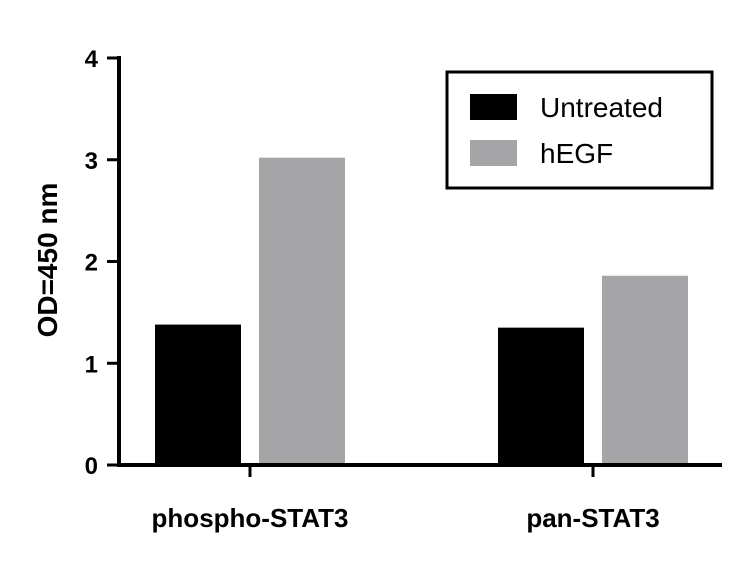  I want to click on legend-label-hegf: hEGF, so click(576, 153).